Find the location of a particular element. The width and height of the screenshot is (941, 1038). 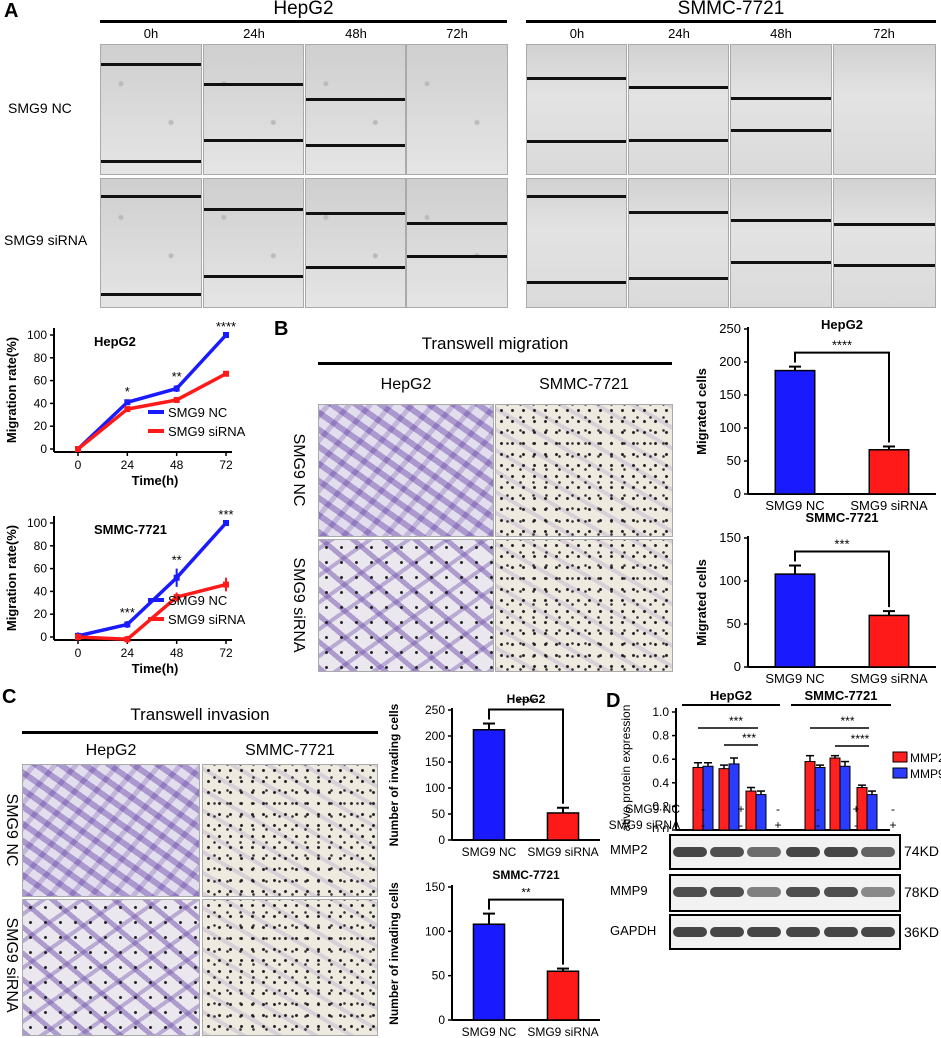

y-tick-label: 80 is located at coordinates (41, 358).